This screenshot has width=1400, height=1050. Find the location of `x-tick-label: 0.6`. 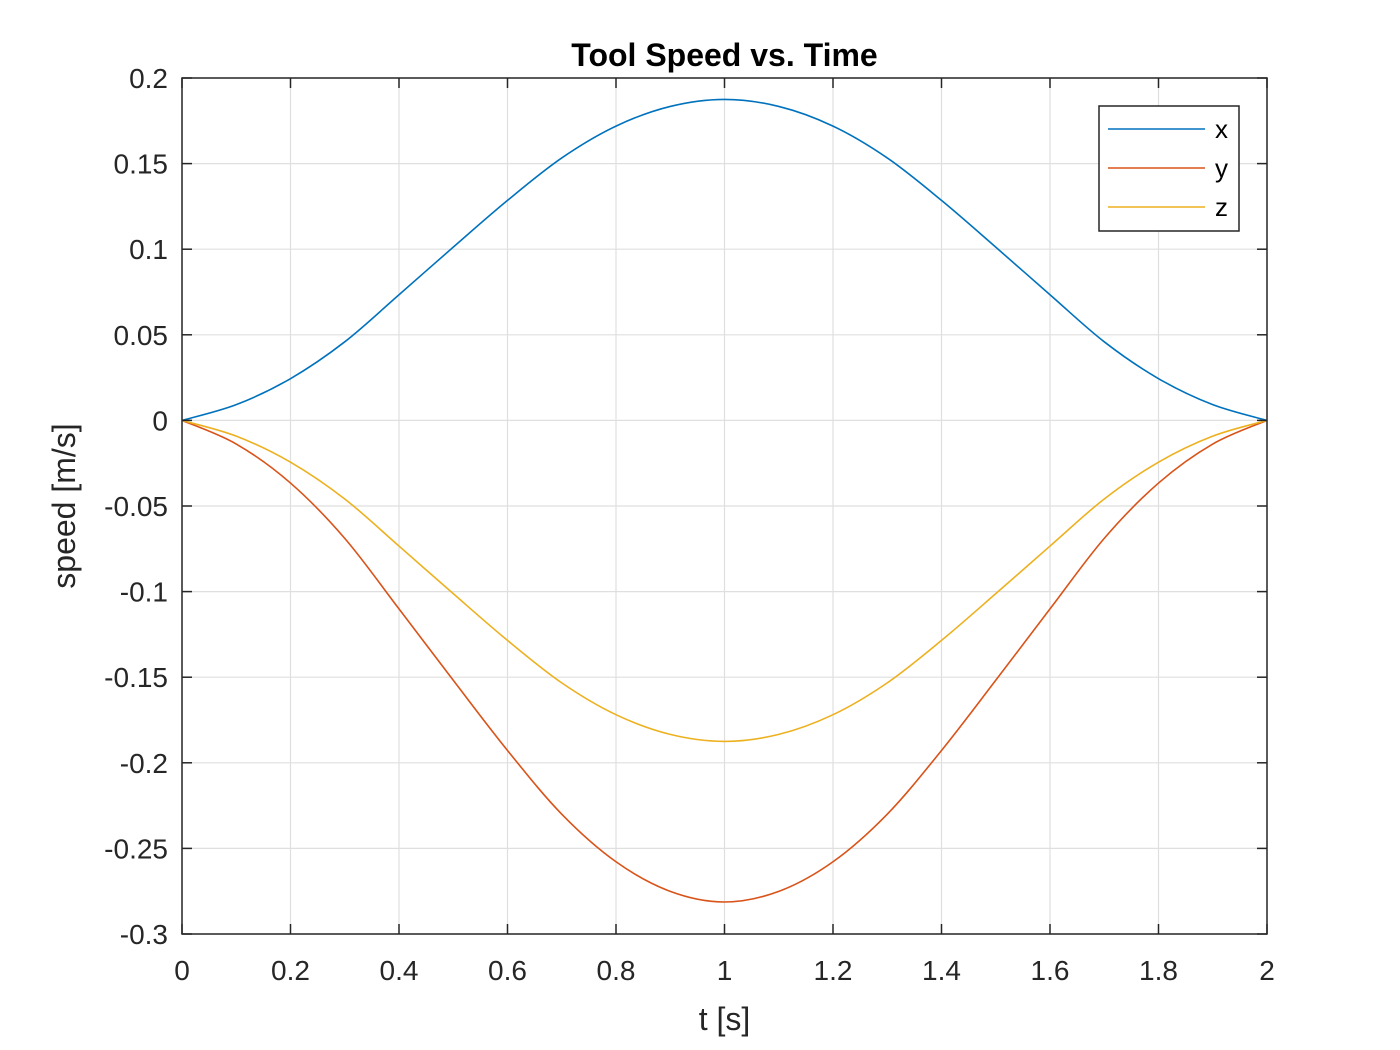

x-tick-label: 0.6 is located at coordinates (507, 970).